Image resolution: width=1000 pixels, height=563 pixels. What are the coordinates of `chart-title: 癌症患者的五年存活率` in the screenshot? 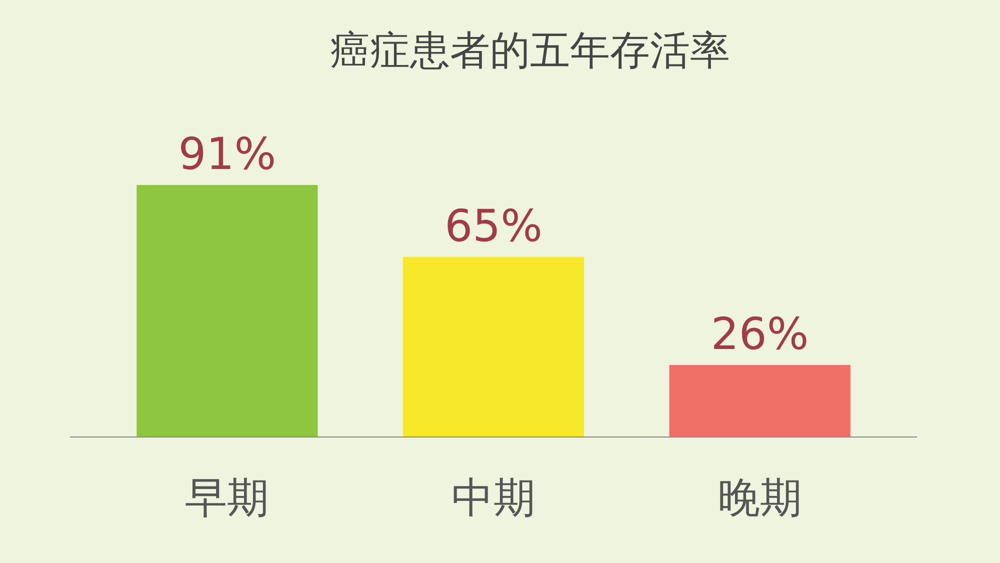 It's located at (530, 51).